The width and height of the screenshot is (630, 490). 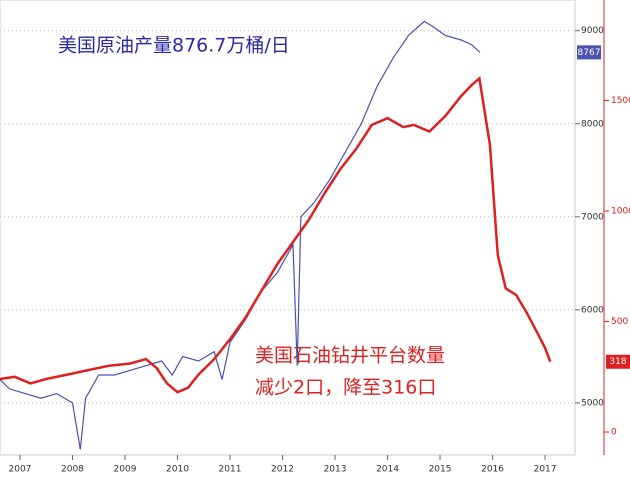 What do you see at coordinates (492, 470) in the screenshot?
I see `x-tick-label: 2016` at bounding box center [492, 470].